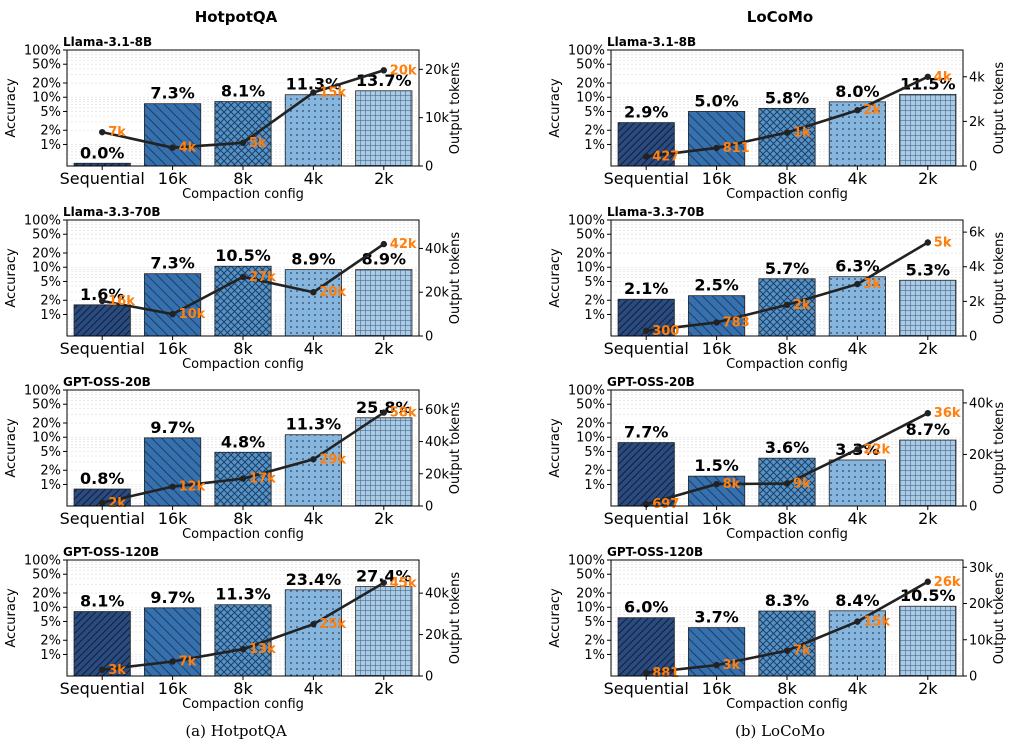  Describe the element at coordinates (594, 471) in the screenshot. I see `y-tick-label: 2%` at that location.